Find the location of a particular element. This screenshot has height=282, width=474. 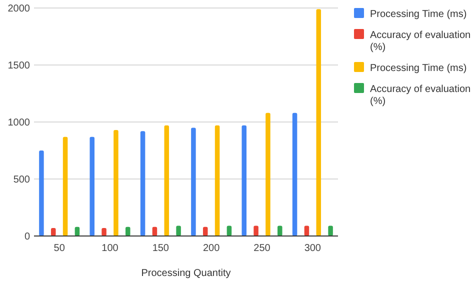

y-tick-label: 2000 is located at coordinates (19, 9).